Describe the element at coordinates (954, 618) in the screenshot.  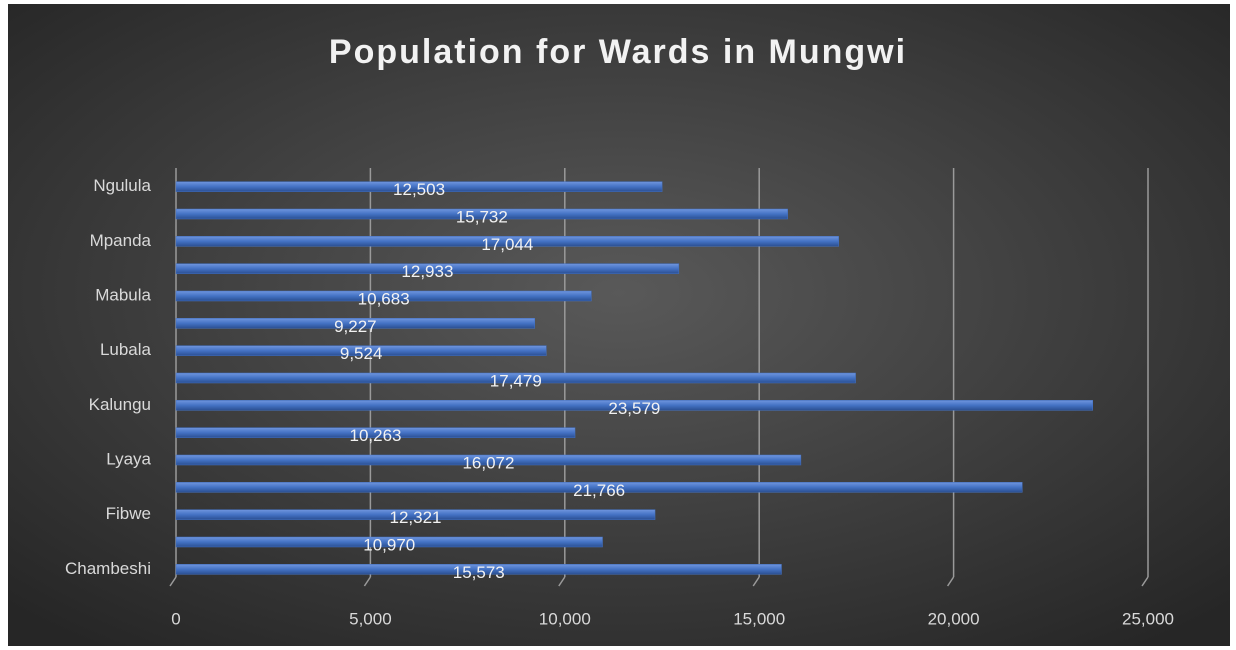
I see `x-tick-label: 20,000` at that location.